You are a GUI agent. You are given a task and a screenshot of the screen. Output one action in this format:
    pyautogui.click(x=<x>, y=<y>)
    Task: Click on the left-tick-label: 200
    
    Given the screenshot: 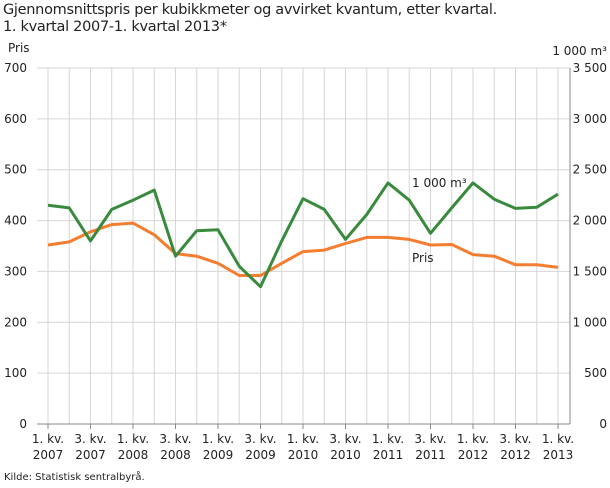 What is the action you would take?
    pyautogui.click(x=15, y=322)
    